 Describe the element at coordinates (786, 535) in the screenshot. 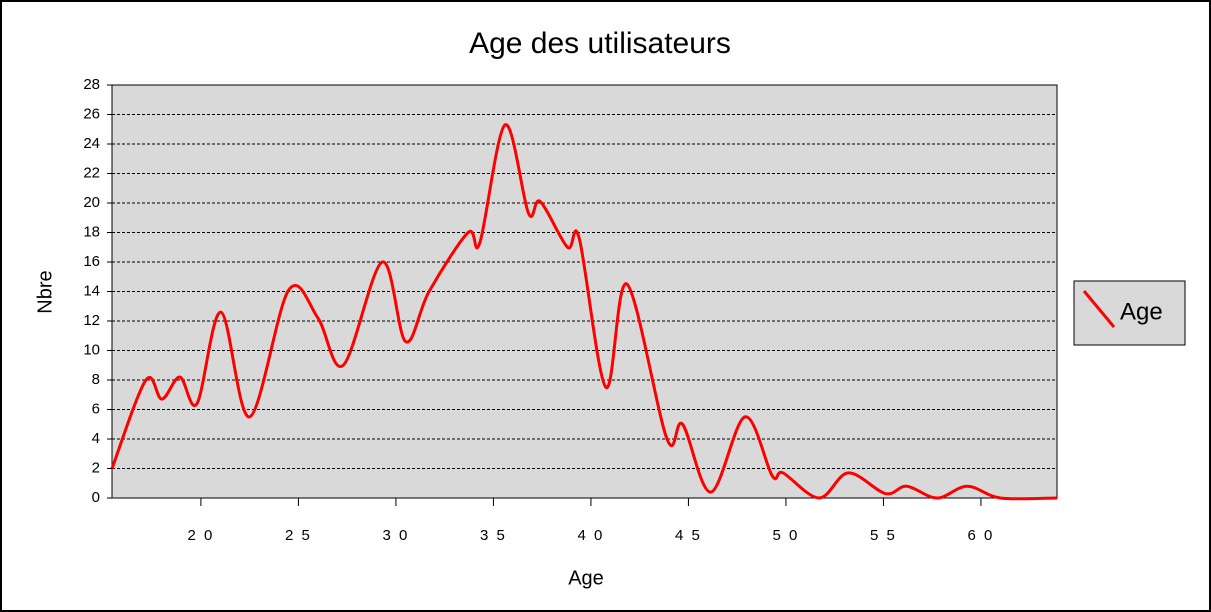

I see `x-tick-label: 5 0` at that location.